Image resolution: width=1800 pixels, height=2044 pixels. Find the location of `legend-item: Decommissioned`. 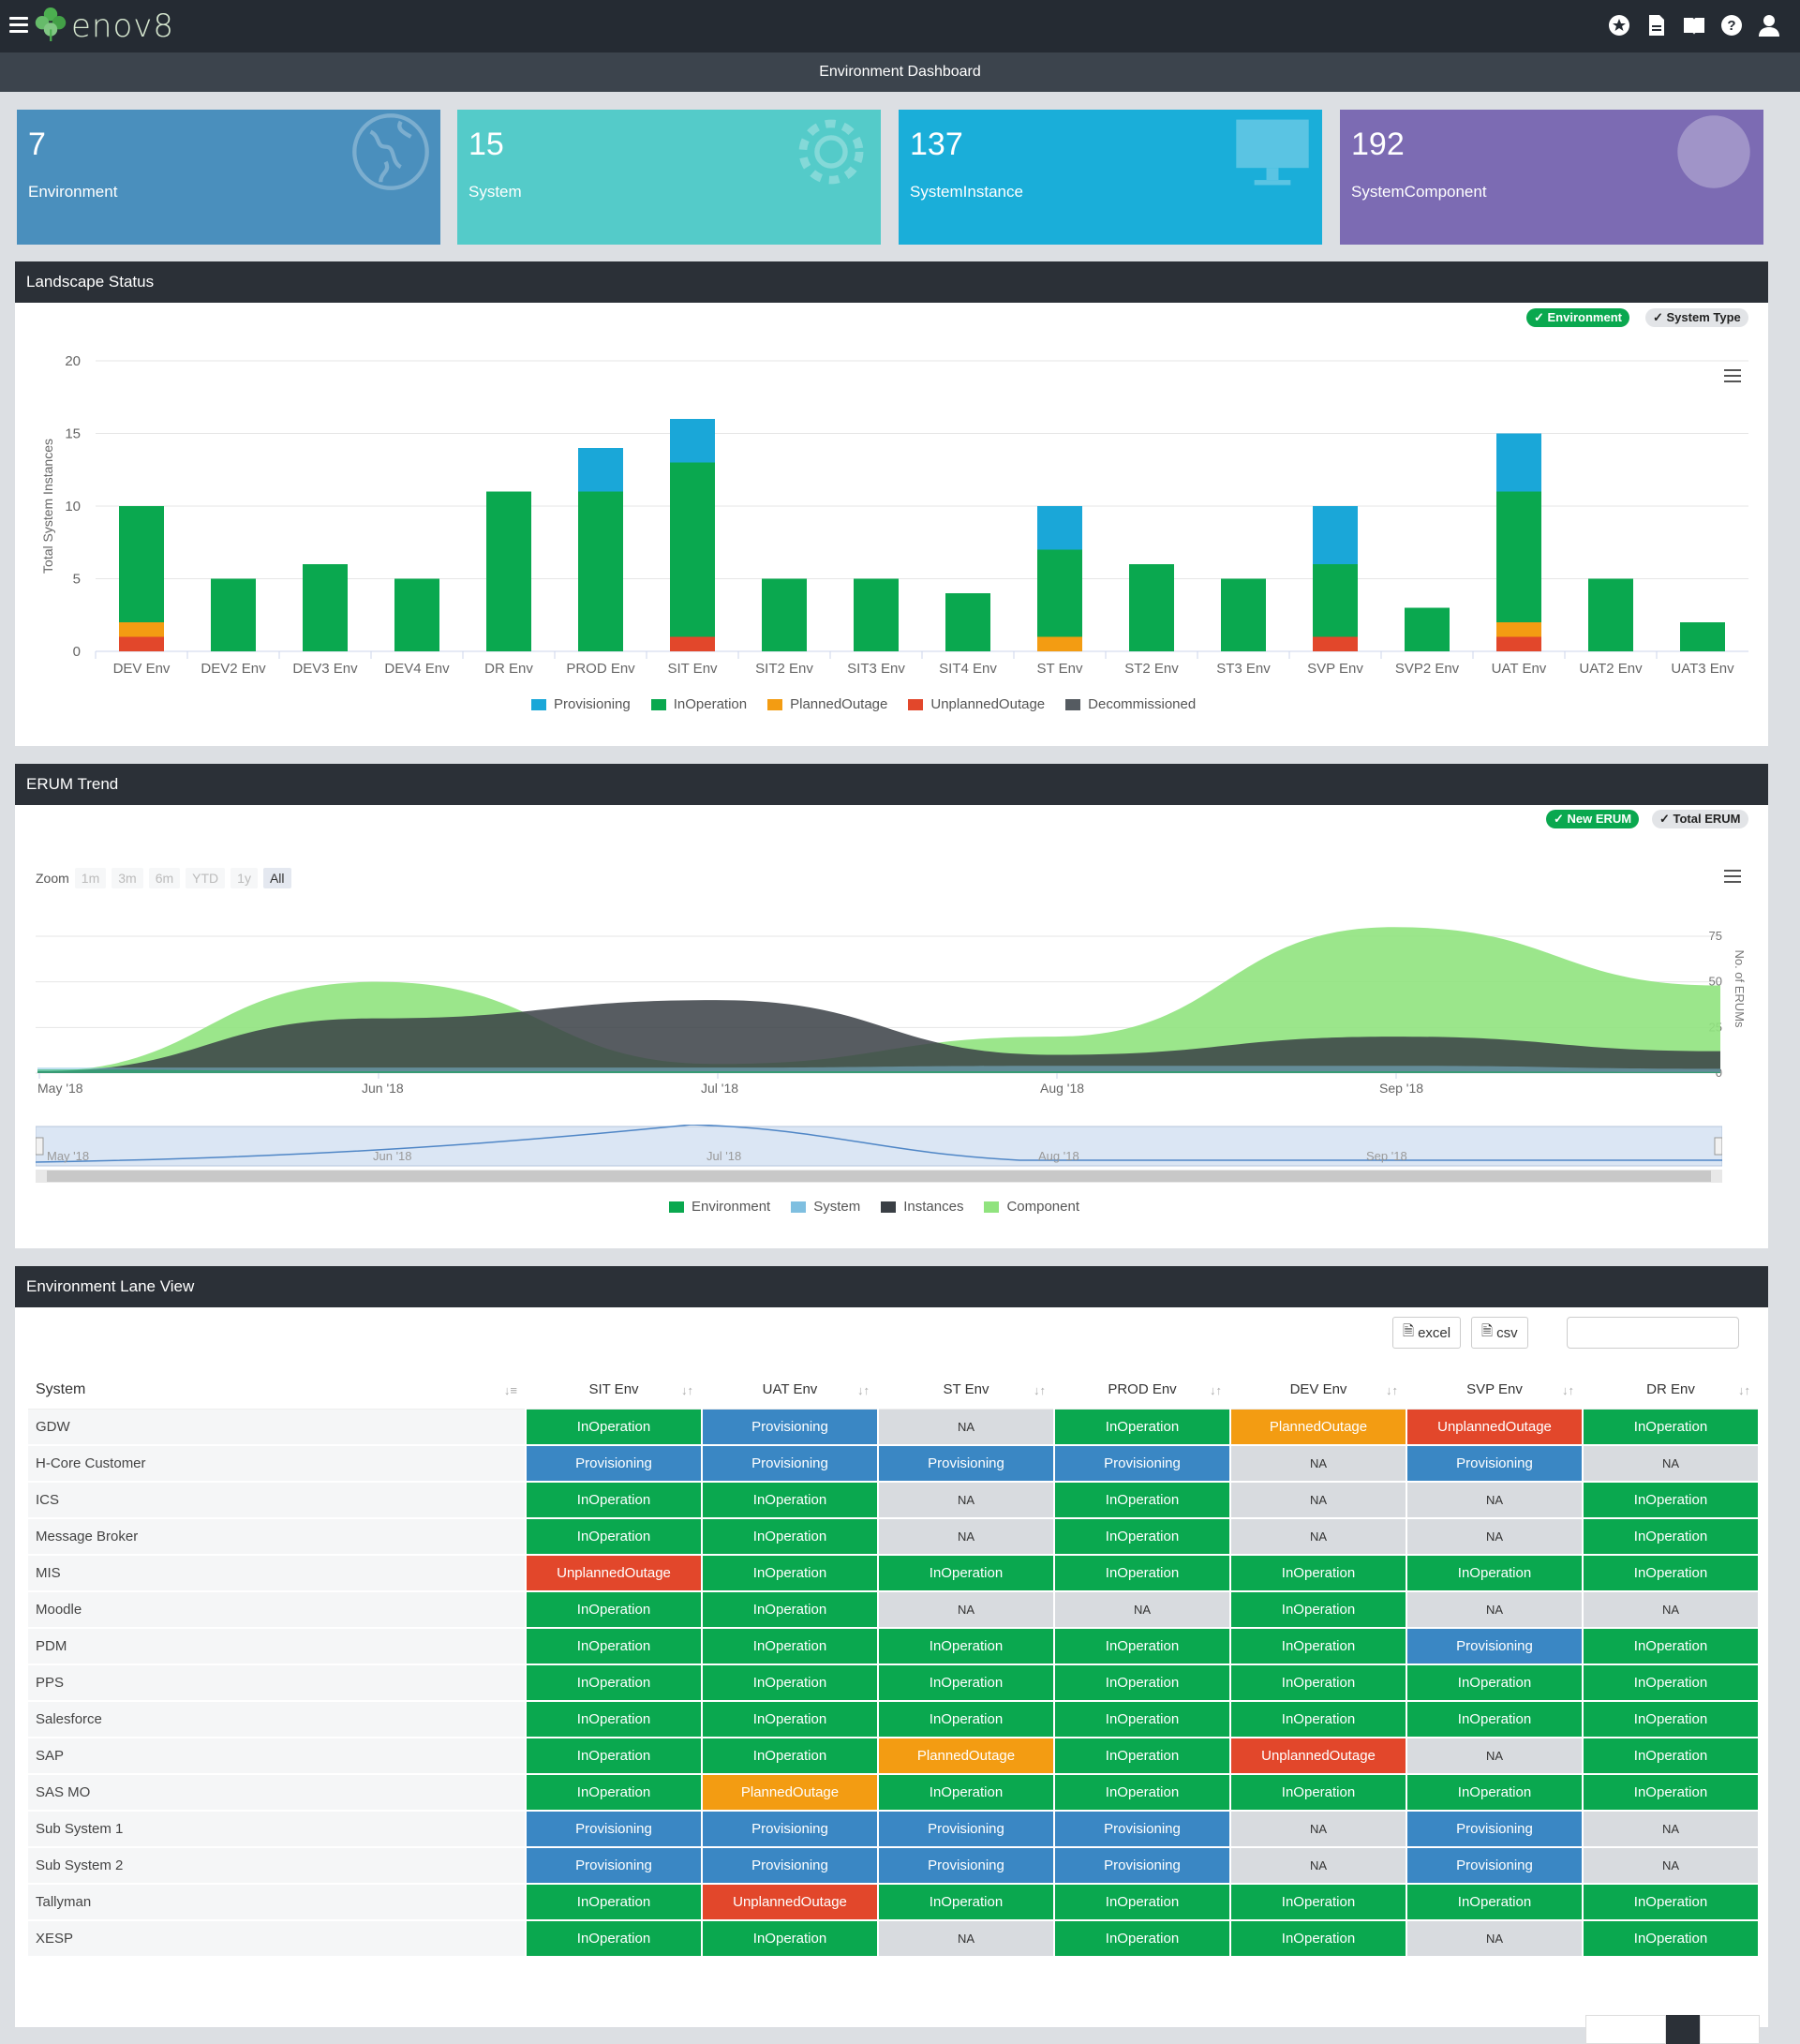

legend-item: Decommissioned is located at coordinates (1130, 704).